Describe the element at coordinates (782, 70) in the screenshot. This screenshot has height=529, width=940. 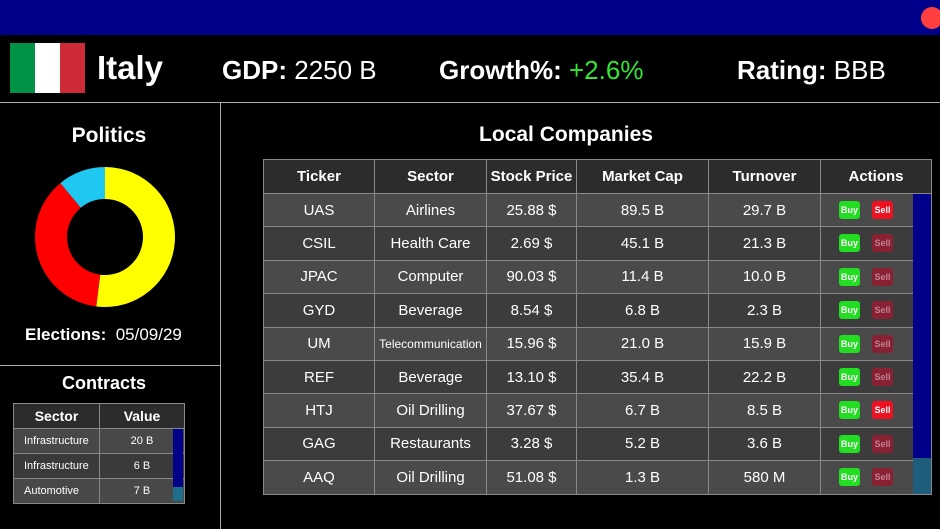
I see `rating-label: Rating:` at that location.